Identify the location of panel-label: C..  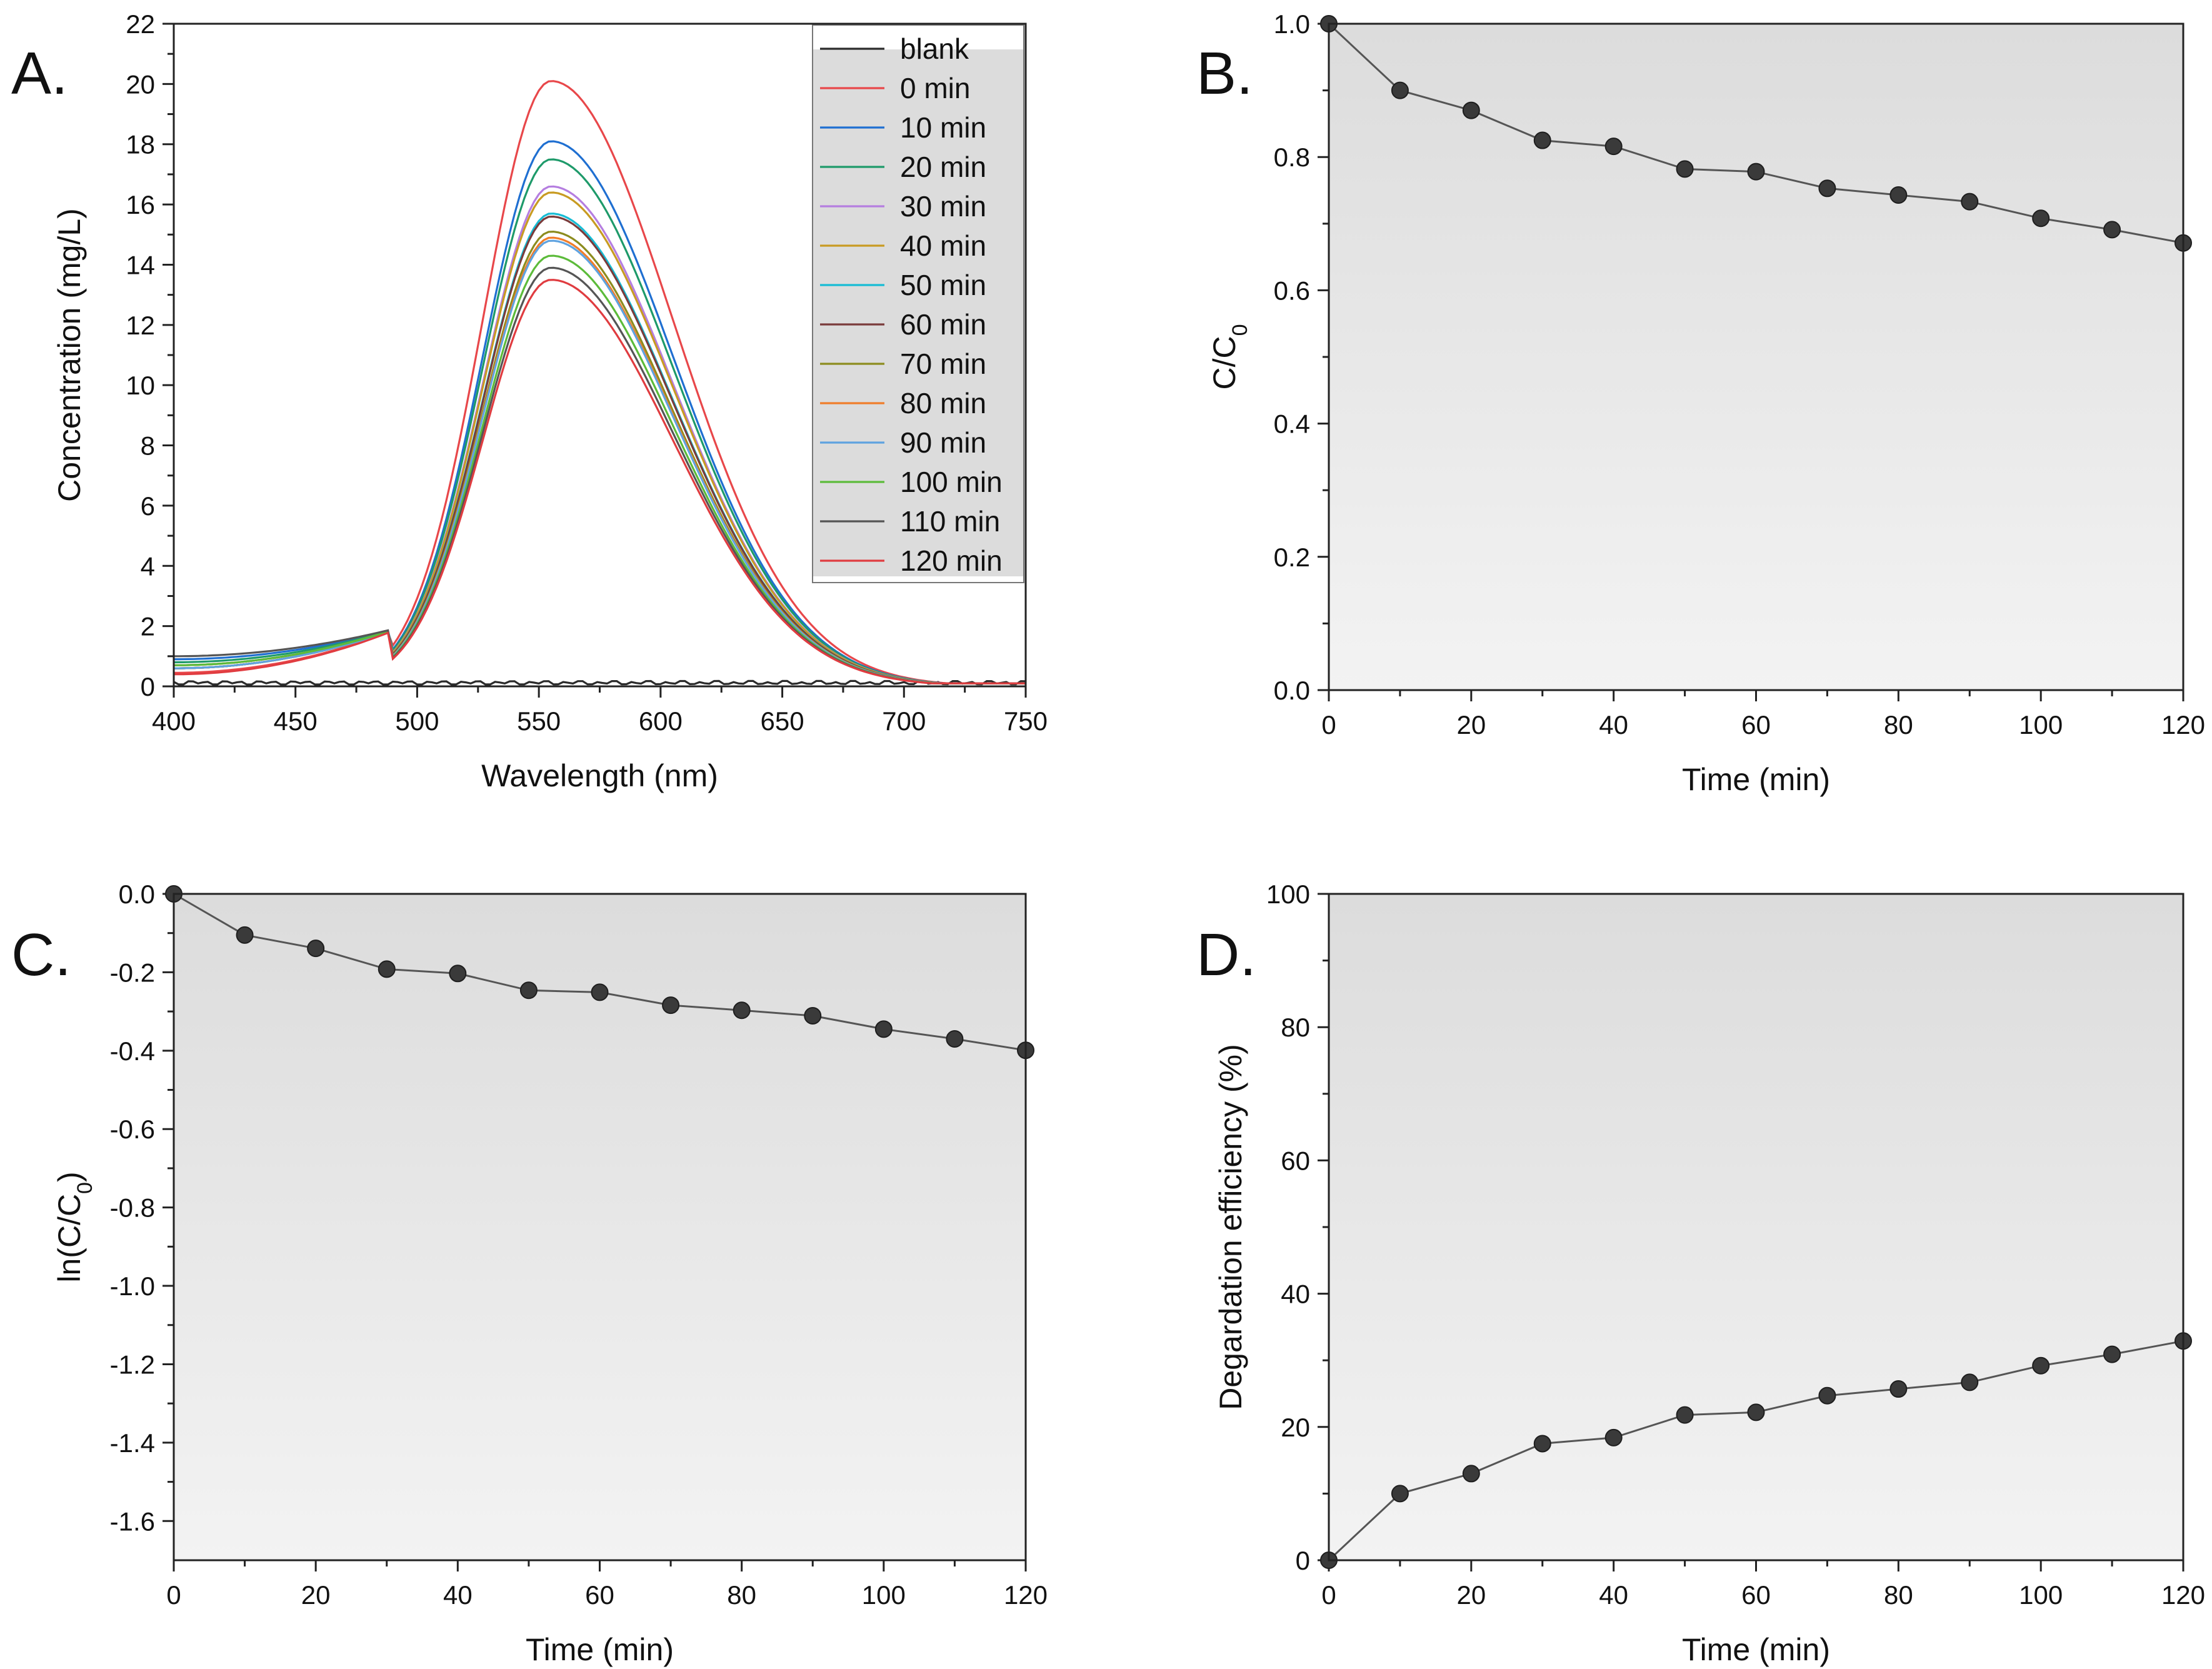
(41, 954).